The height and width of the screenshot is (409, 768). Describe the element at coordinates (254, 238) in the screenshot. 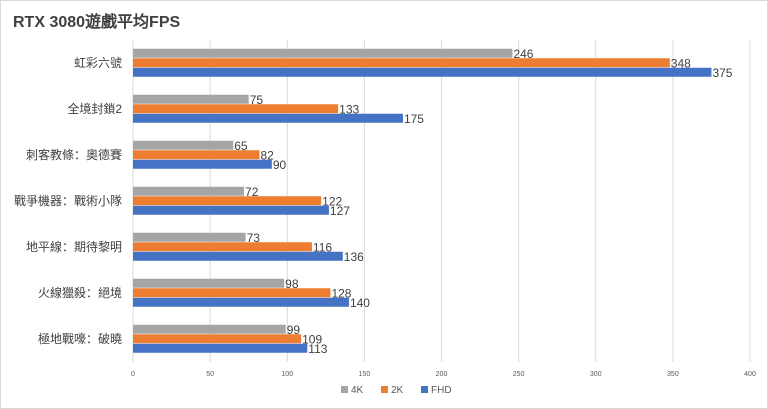

I see `data-label: 73` at that location.